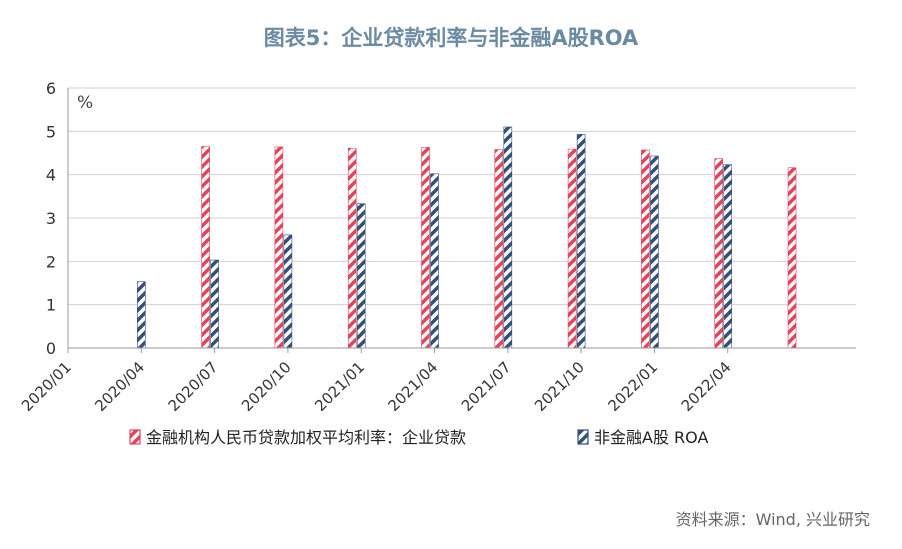  Describe the element at coordinates (486, 386) in the screenshot. I see `x-tick-label: 2021/07` at that location.